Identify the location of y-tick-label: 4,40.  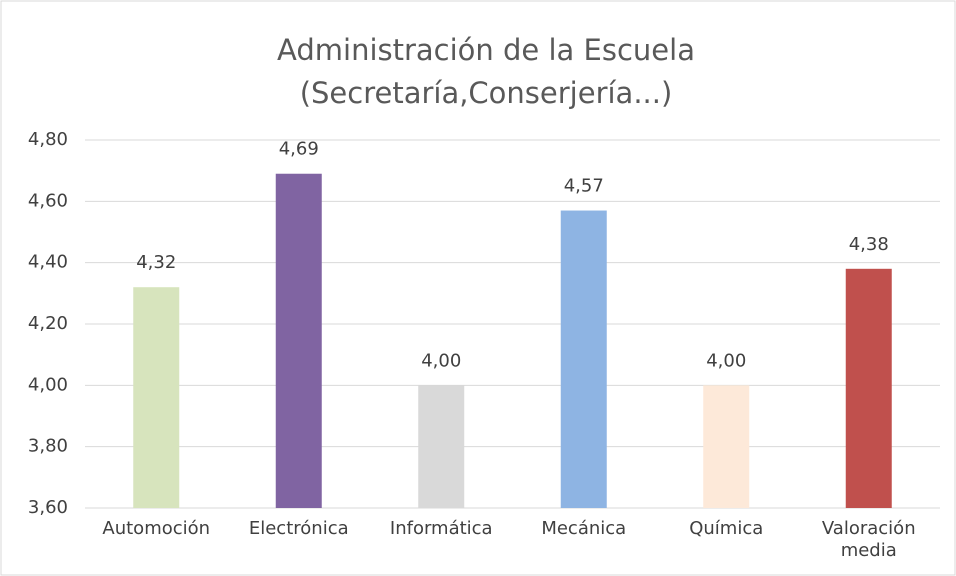
(48, 262).